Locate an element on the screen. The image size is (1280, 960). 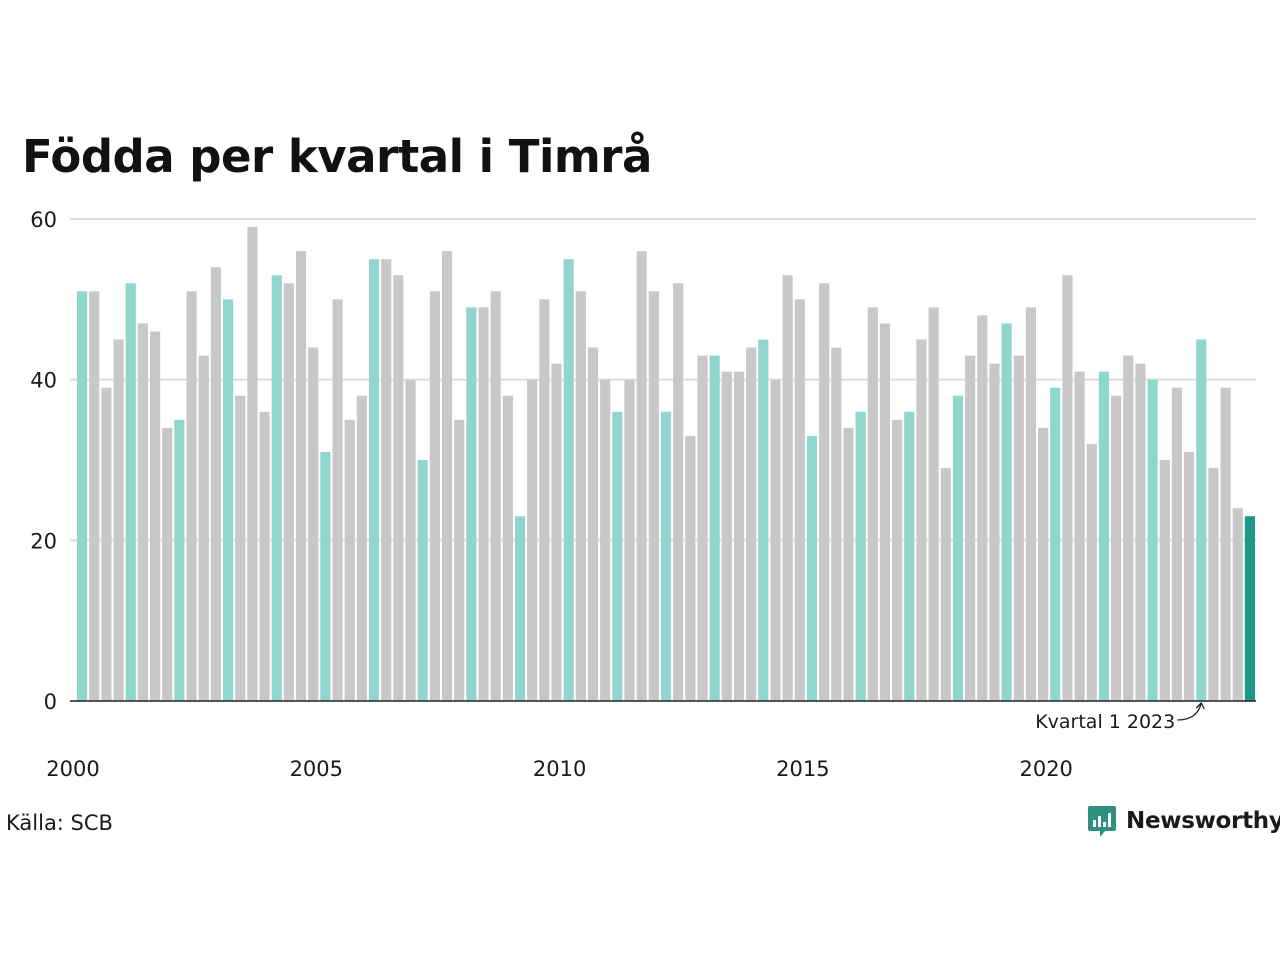
x-tick-label: 2010 is located at coordinates (559, 769).